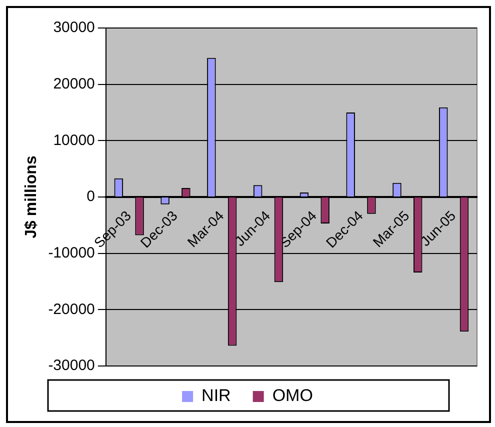 This screenshot has height=427, width=495. What do you see at coordinates (71, 309) in the screenshot?
I see `y-tick-label: -20000` at bounding box center [71, 309].